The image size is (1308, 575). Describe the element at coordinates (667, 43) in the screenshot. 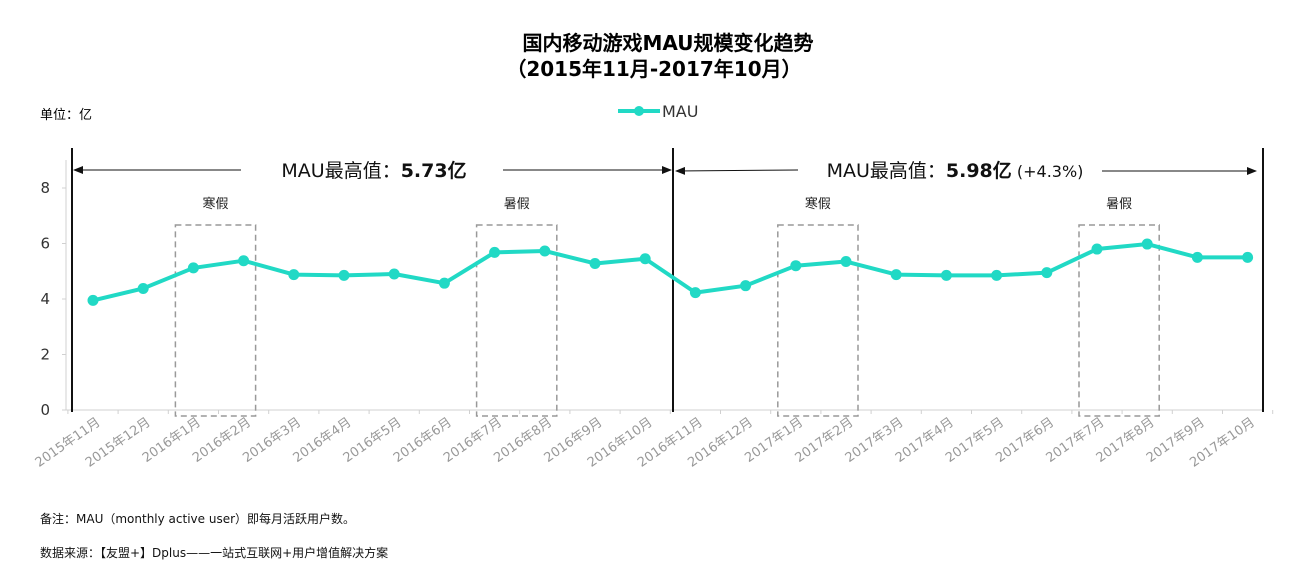

I see `chart-title: 国内移动游戏MAU规模变化趋势` at that location.